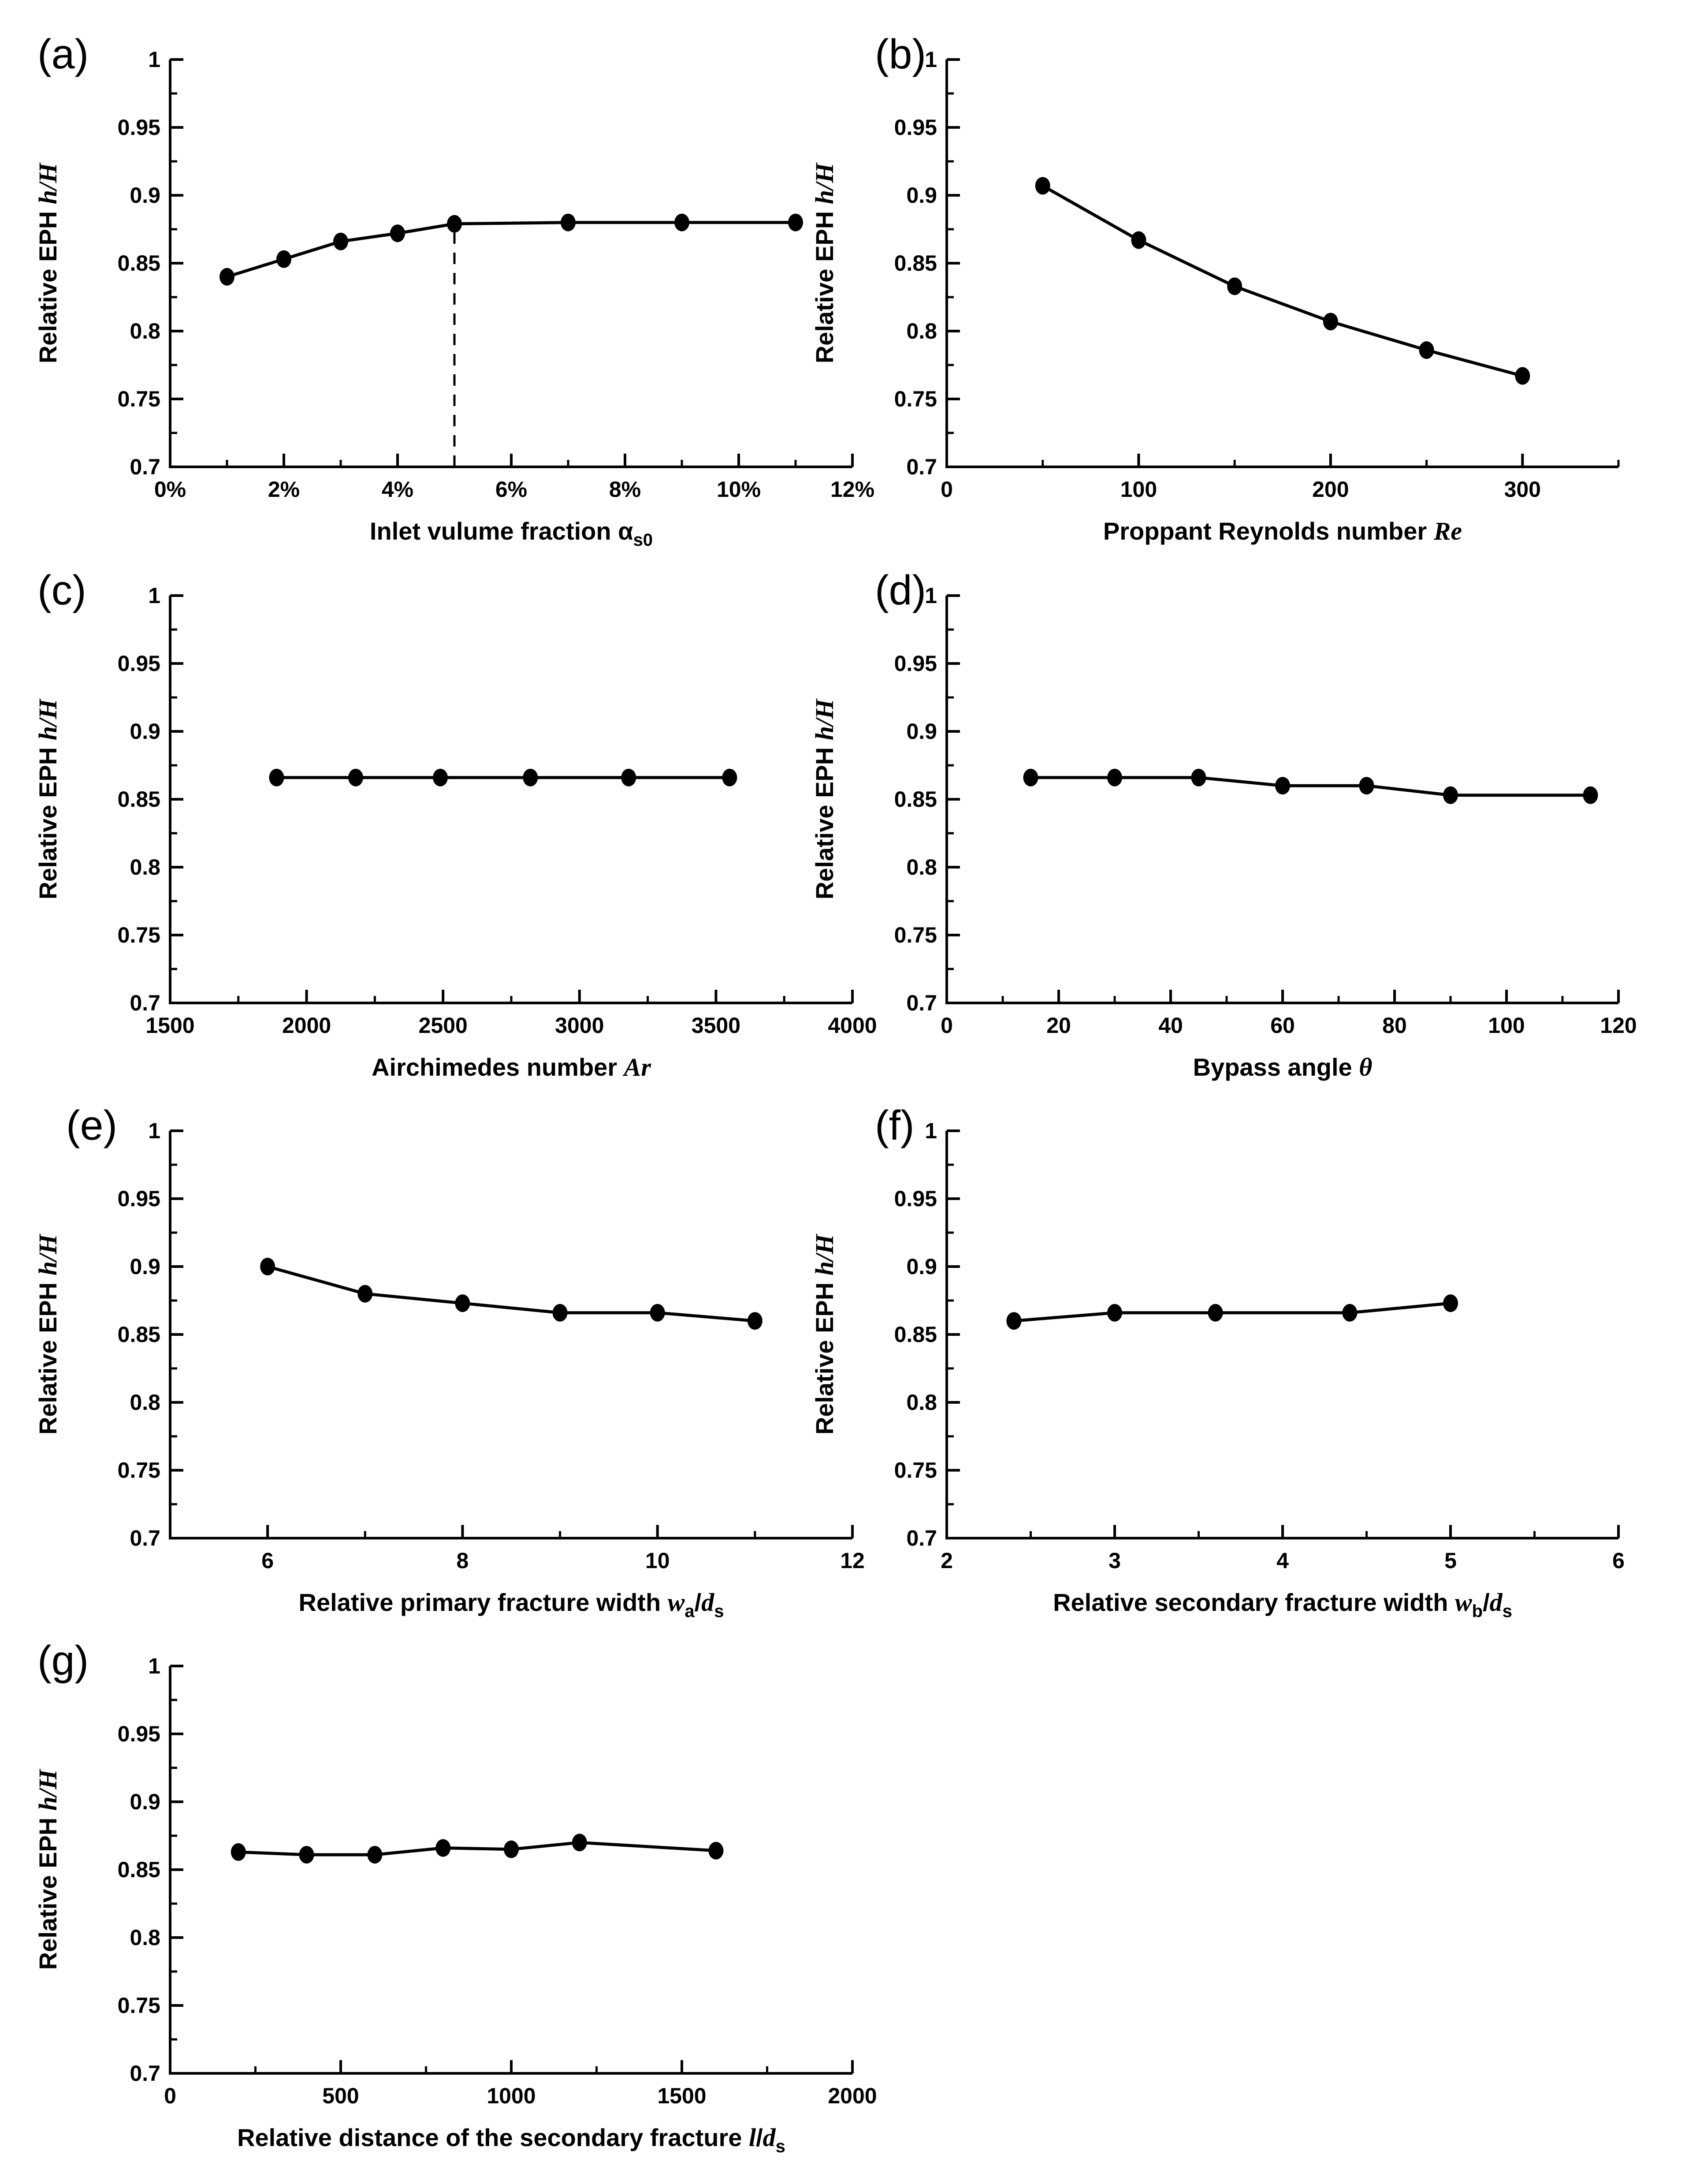 This screenshot has height=2184, width=1700. Describe the element at coordinates (1395, 1025) in the screenshot. I see `x-tick-label: 80` at that location.